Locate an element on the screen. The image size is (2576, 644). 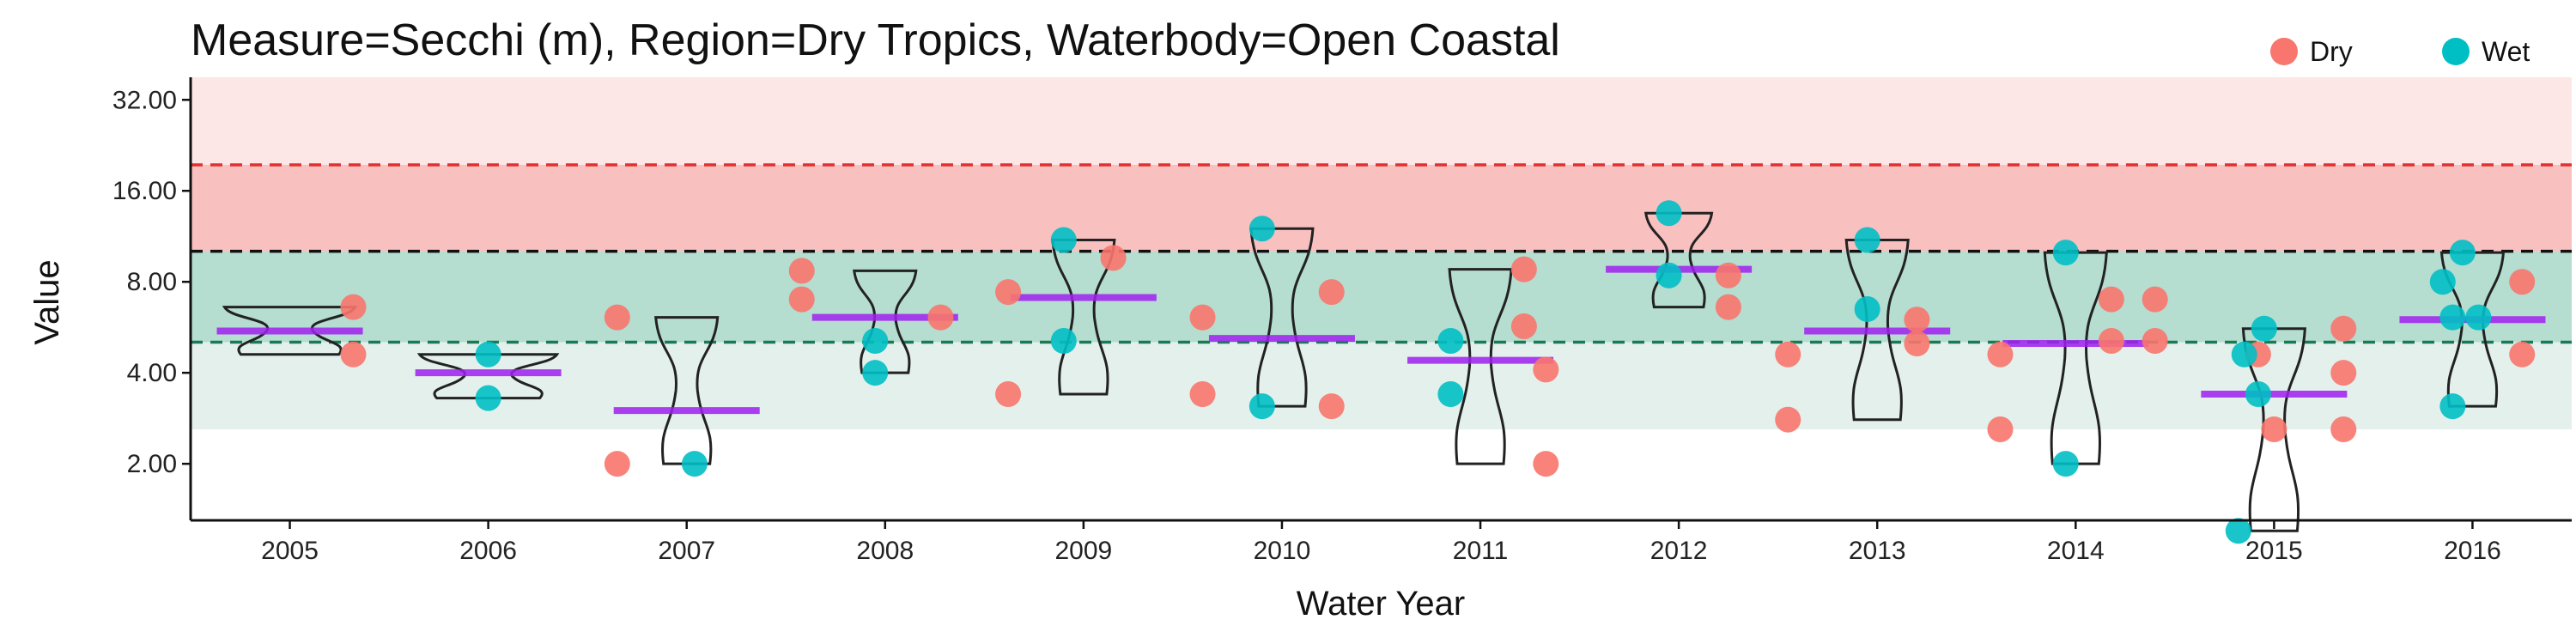
y-axis-title: Value is located at coordinates (47, 301).